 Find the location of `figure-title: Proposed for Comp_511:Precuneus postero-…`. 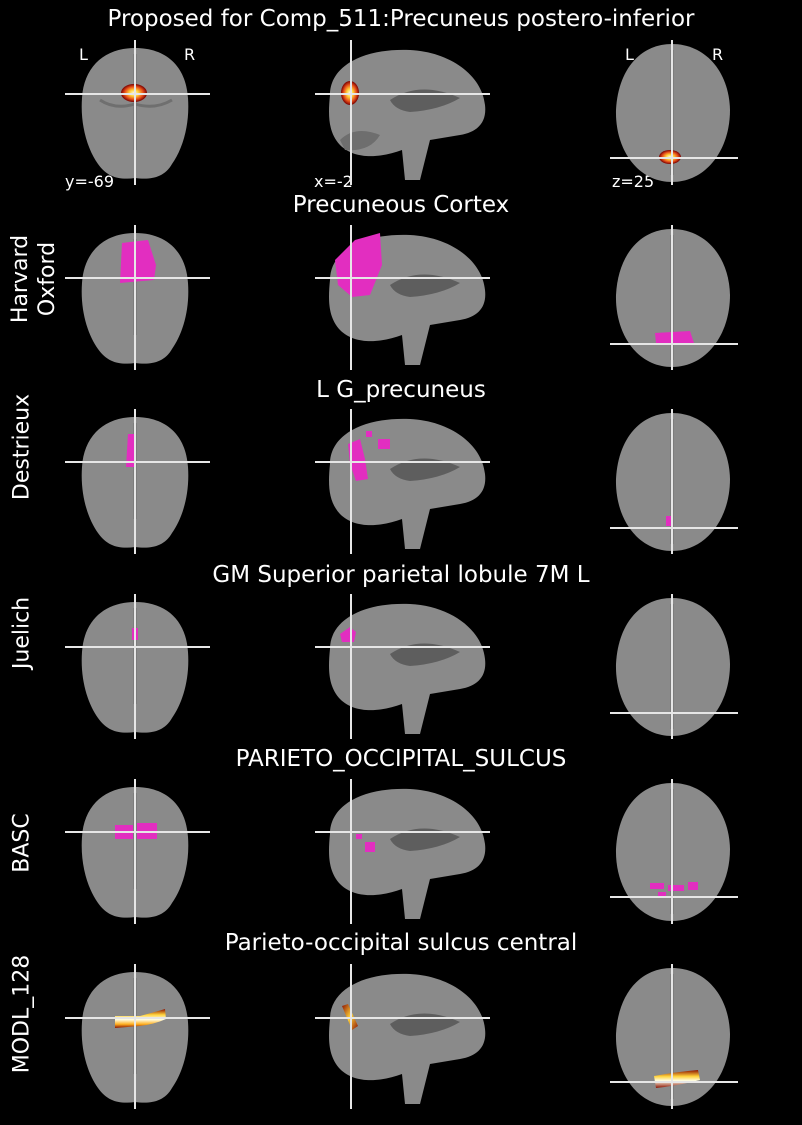

figure-title: Proposed for Comp_511:Precuneus postero-… is located at coordinates (401, 19).